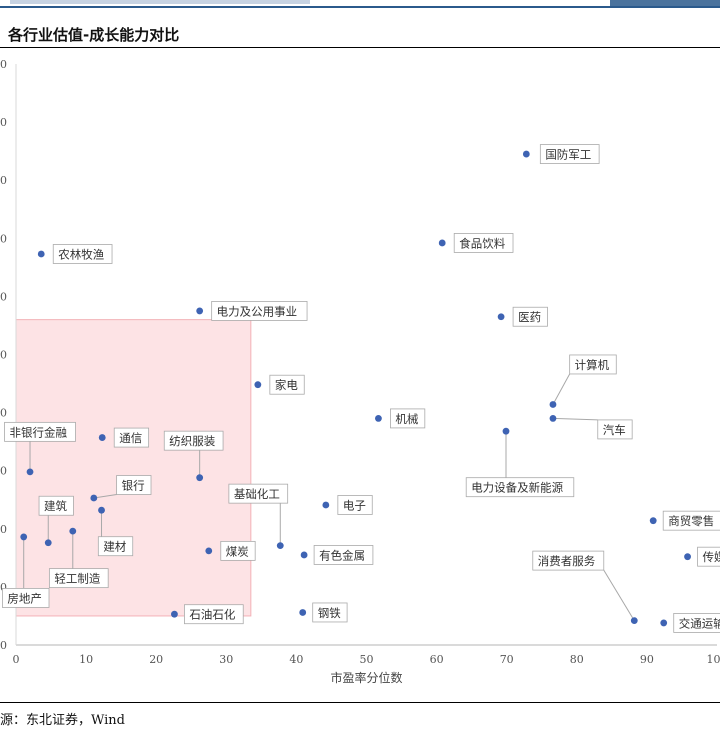 This screenshot has width=720, height=730. Describe the element at coordinates (257, 311) in the screenshot. I see `data-label: 电力及公用事业` at that location.